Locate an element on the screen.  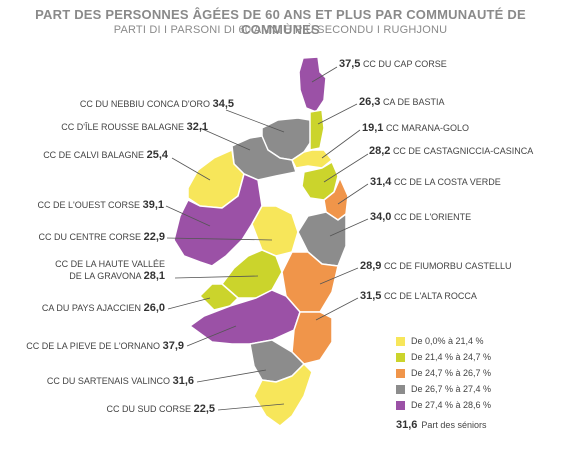
region-bastia is located at coordinates (317, 130).